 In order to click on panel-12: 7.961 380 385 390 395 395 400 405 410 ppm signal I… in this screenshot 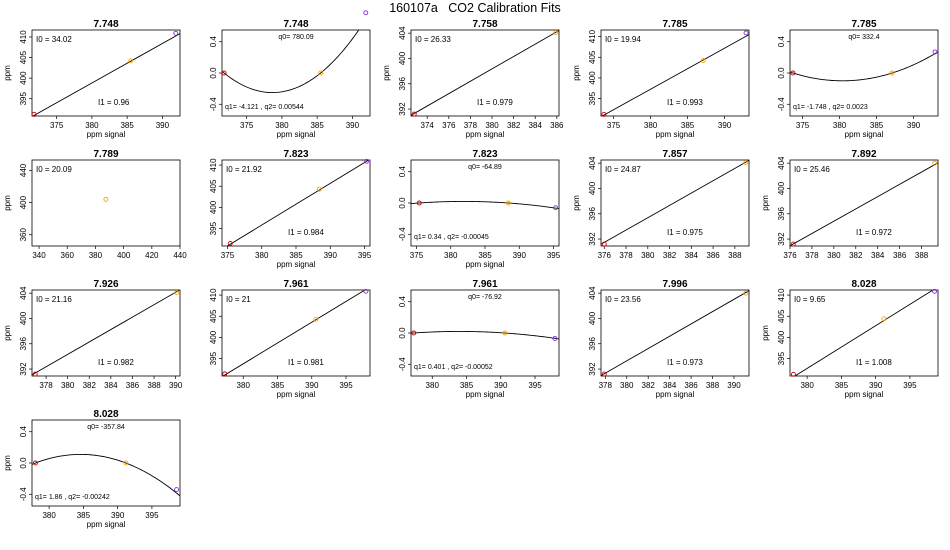, I will do `click(290, 339)`.